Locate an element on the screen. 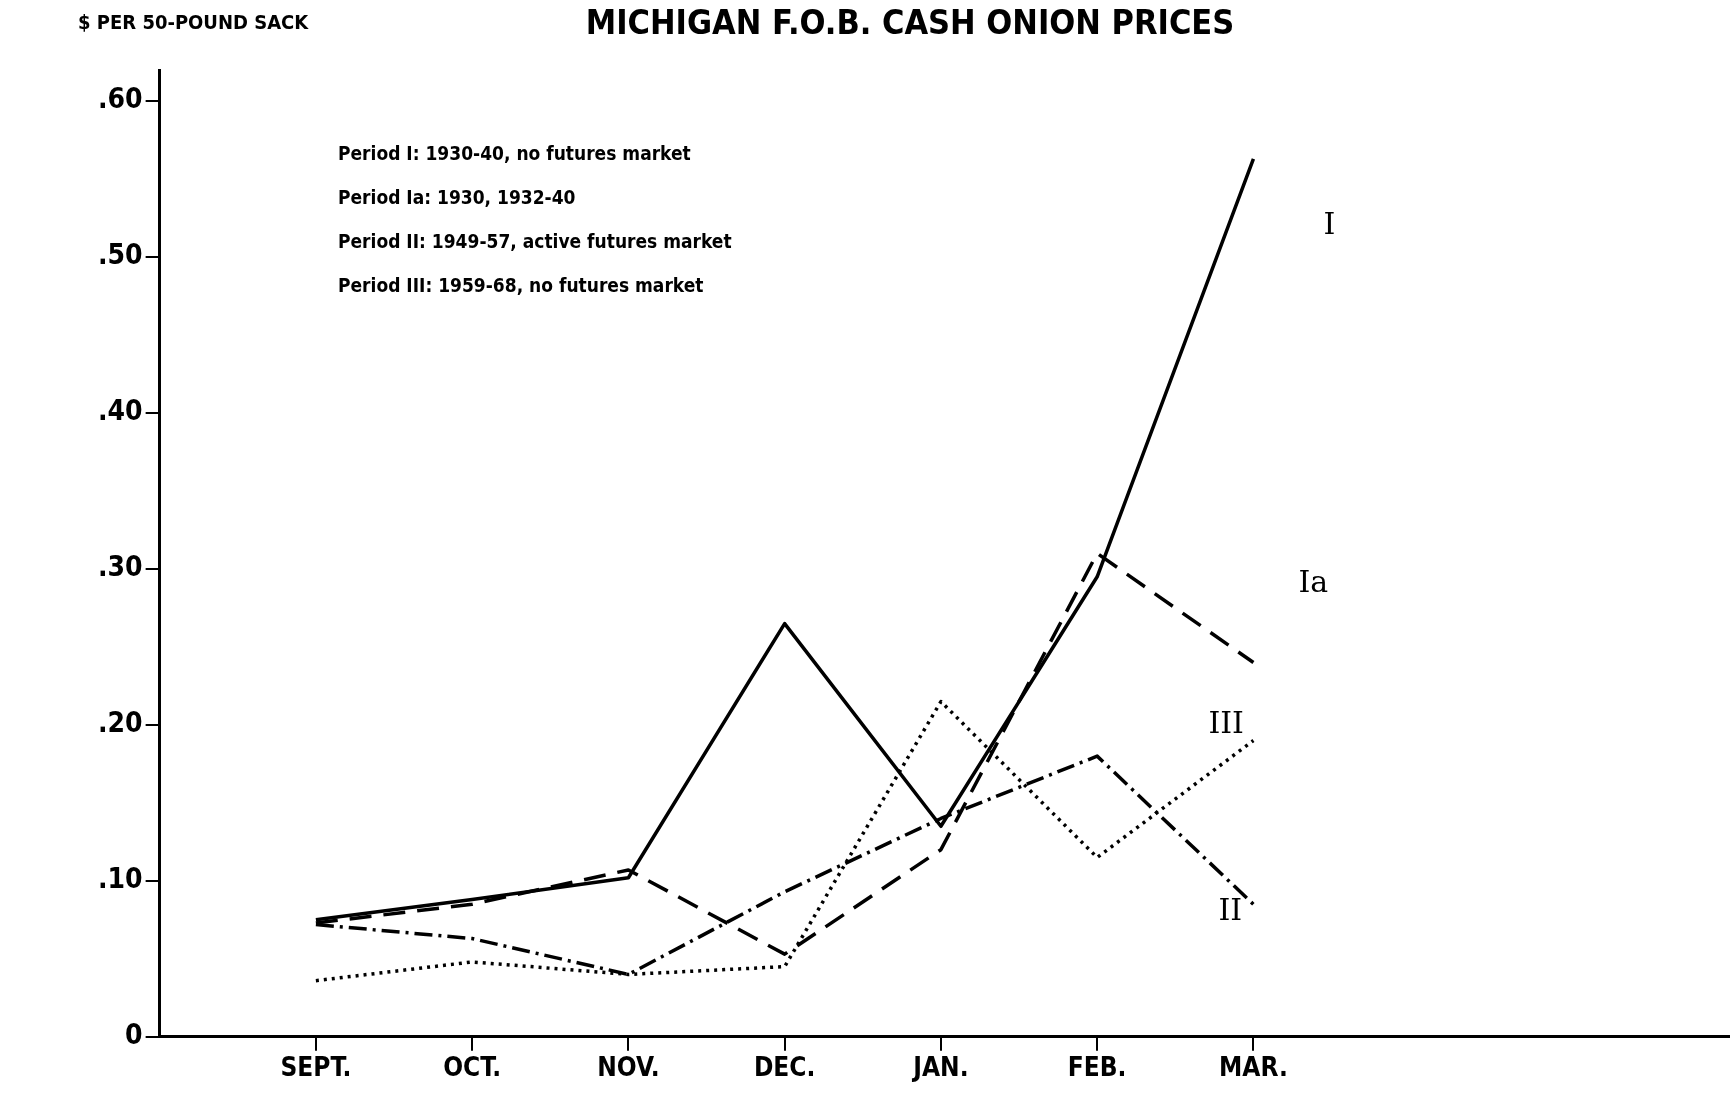 The width and height of the screenshot is (1730, 1098). text: Ia is located at coordinates (1313, 582).